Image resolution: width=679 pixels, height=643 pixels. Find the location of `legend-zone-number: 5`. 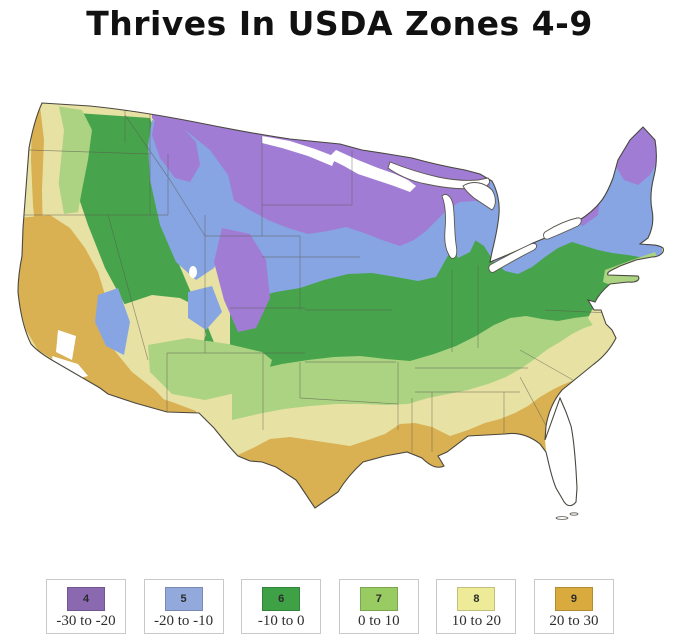

legend-zone-number: 5 is located at coordinates (183, 598).